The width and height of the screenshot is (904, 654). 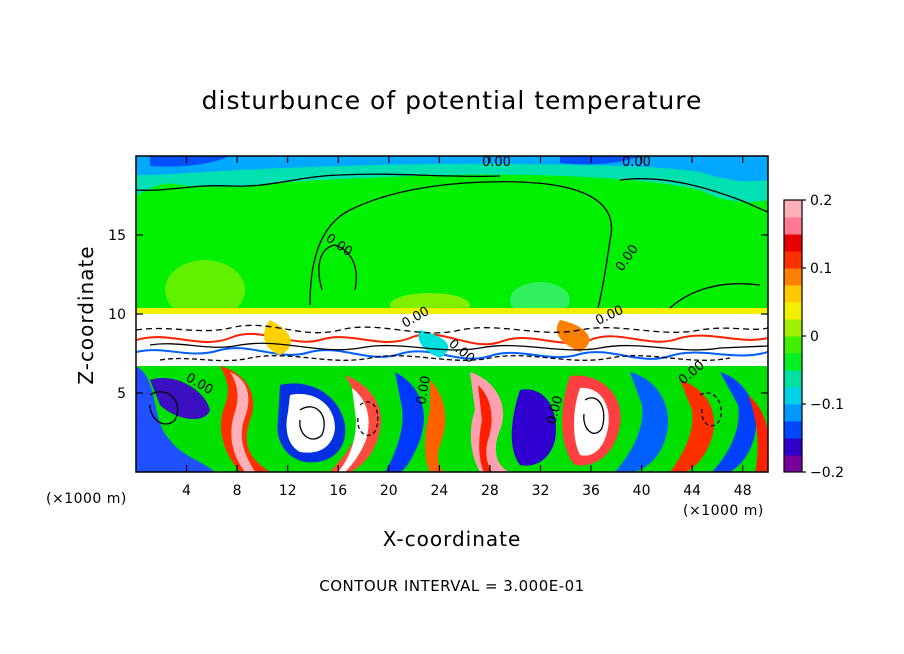 What do you see at coordinates (723, 511) in the screenshot?
I see `x-unit-right: (×1000 m)` at bounding box center [723, 511].